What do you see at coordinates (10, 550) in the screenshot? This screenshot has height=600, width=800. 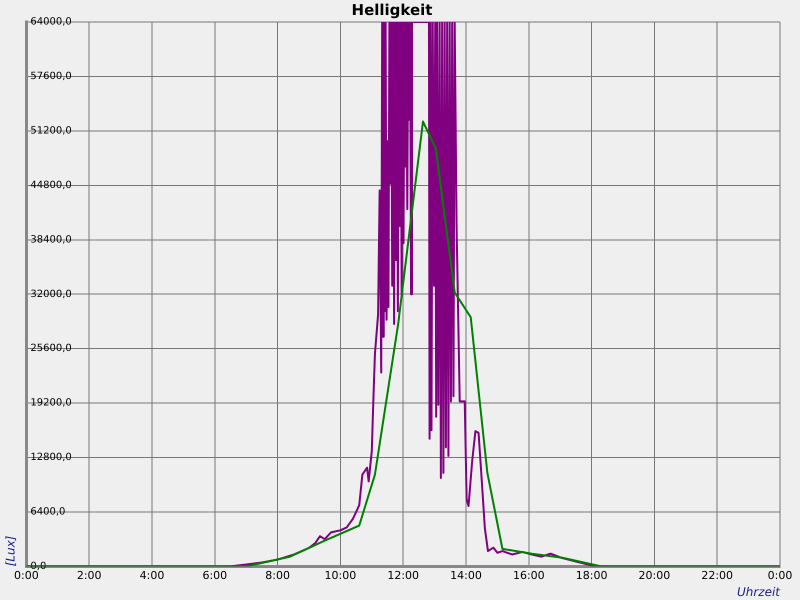 I see `y-axis-title: [Lux]` at bounding box center [10, 550].